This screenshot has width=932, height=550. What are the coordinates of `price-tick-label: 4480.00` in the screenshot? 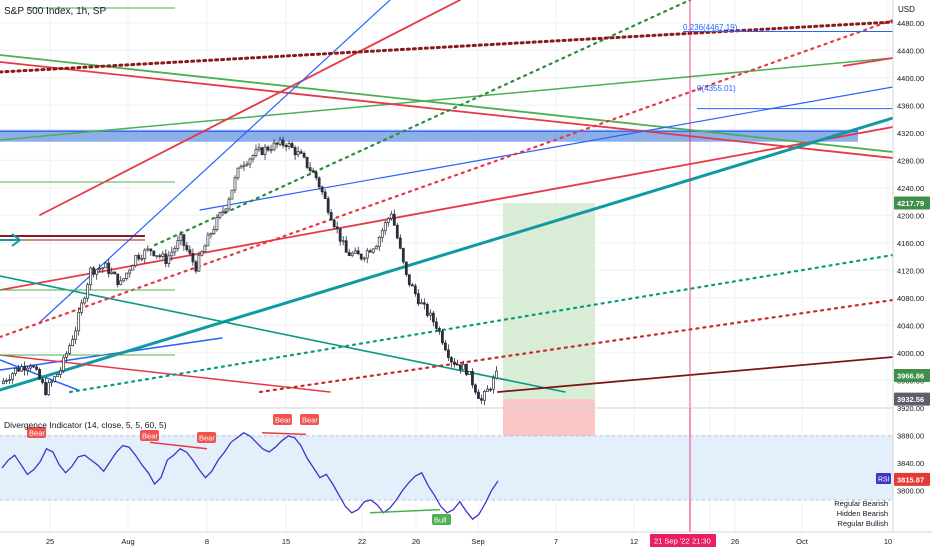 It's located at (910, 23).